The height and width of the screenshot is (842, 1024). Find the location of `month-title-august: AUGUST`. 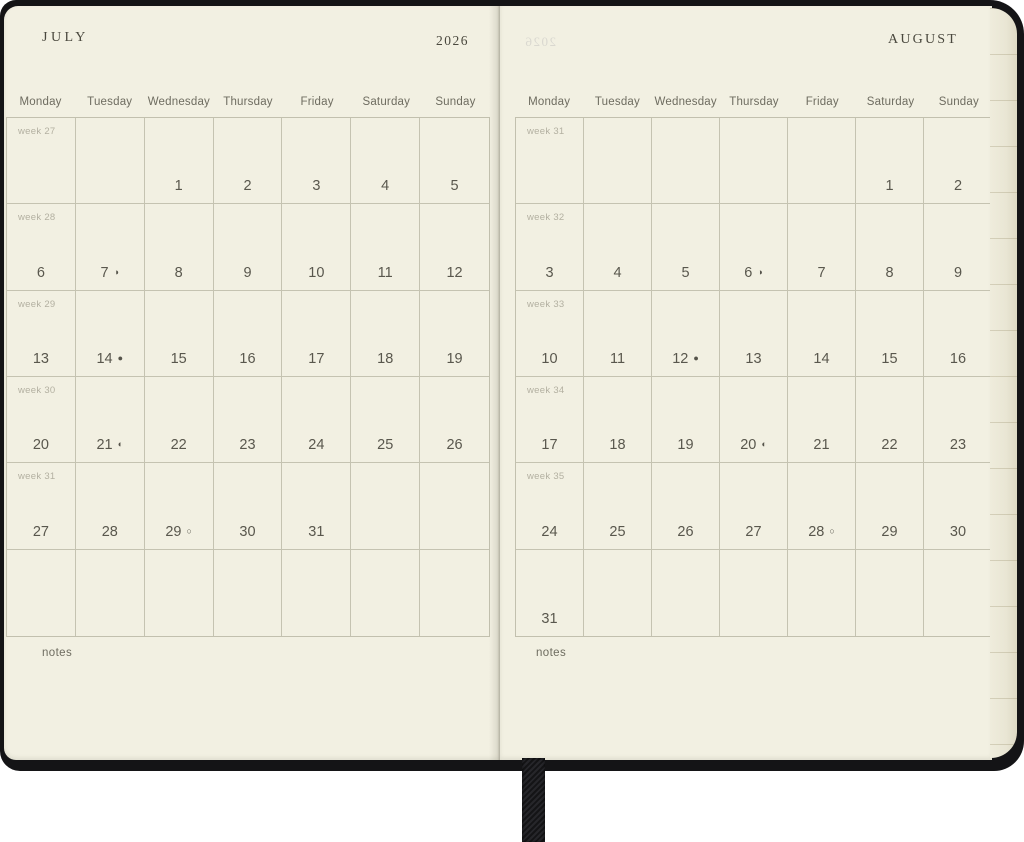

month-title-august: AUGUST is located at coordinates (923, 39).